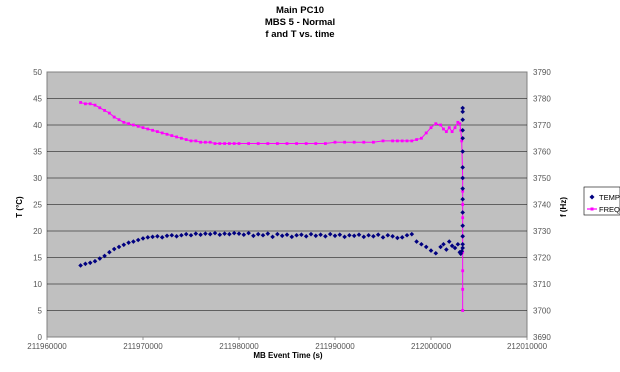 This screenshot has width=620, height=372. Describe the element at coordinates (542, 72) in the screenshot. I see `y-tick-label-right: 3790` at that location.